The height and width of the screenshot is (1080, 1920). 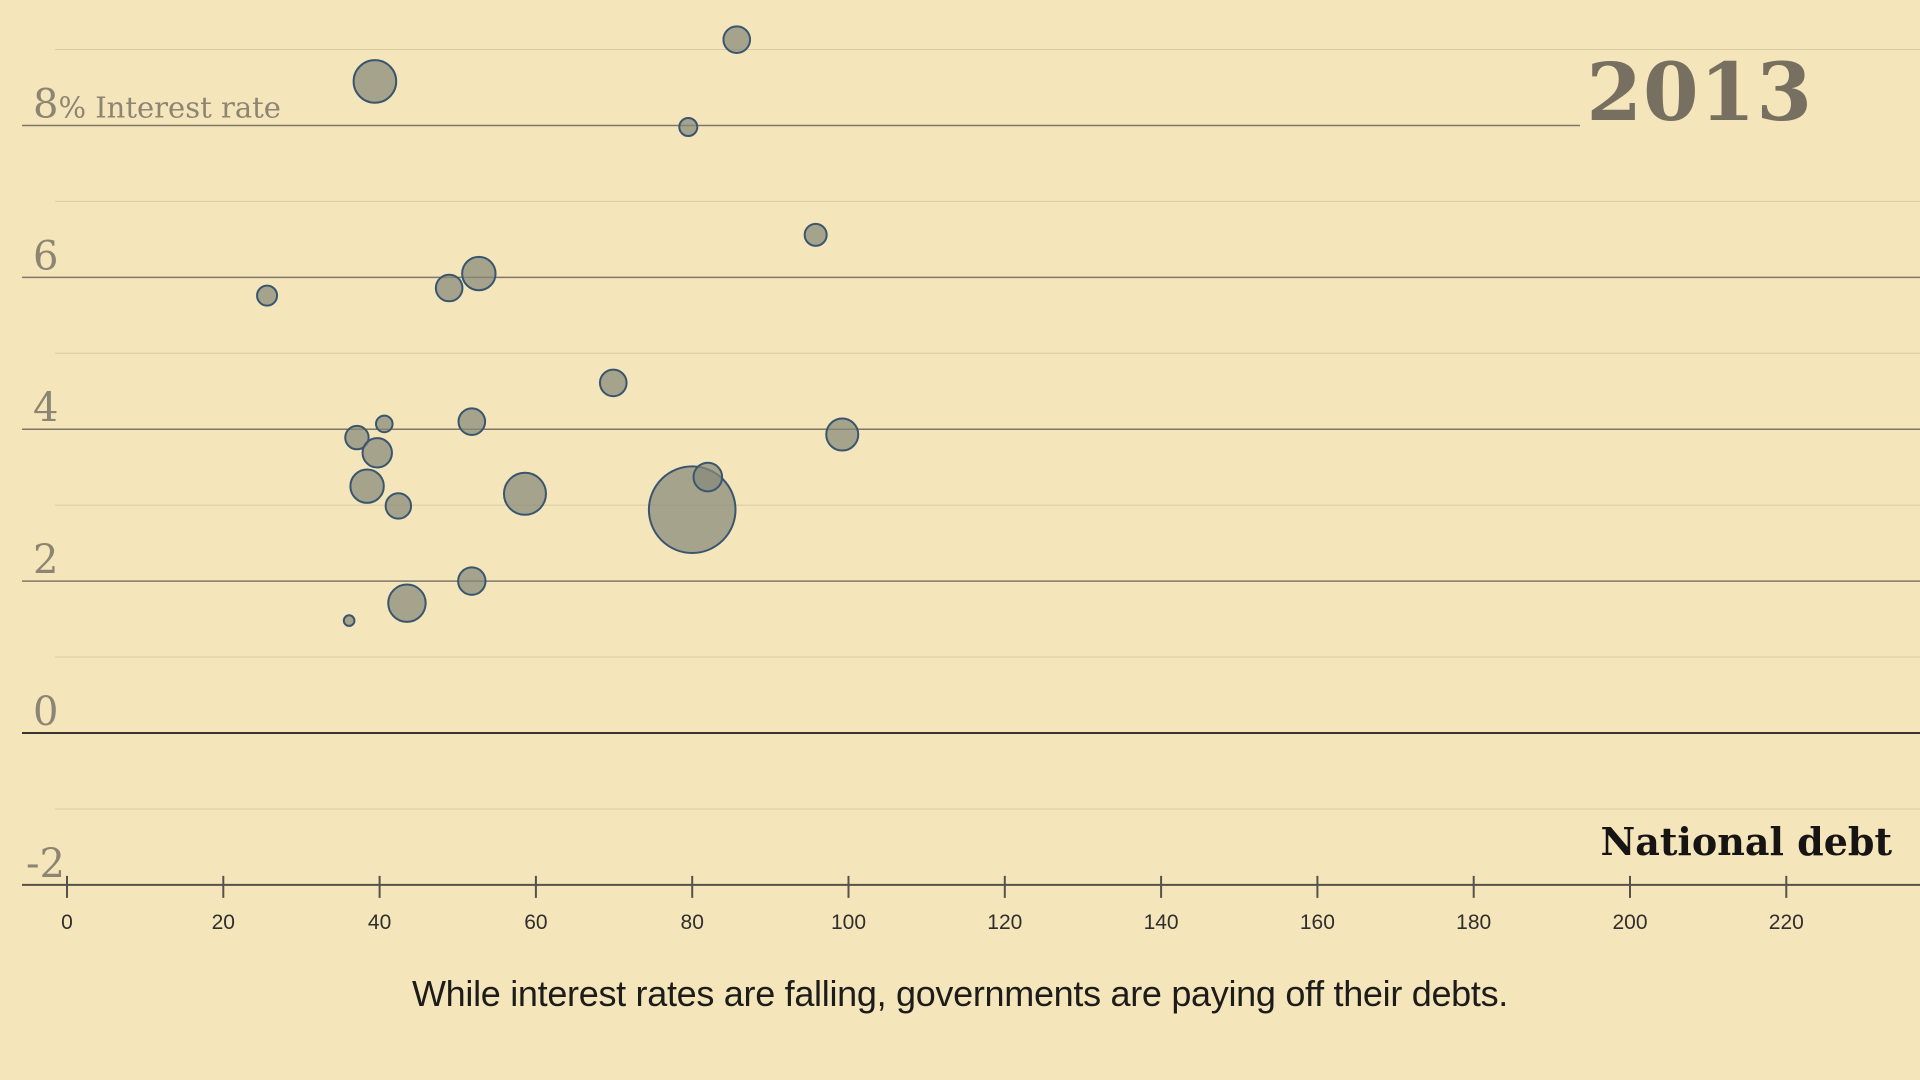 I want to click on x-tick-label: 100, so click(x=848, y=922).